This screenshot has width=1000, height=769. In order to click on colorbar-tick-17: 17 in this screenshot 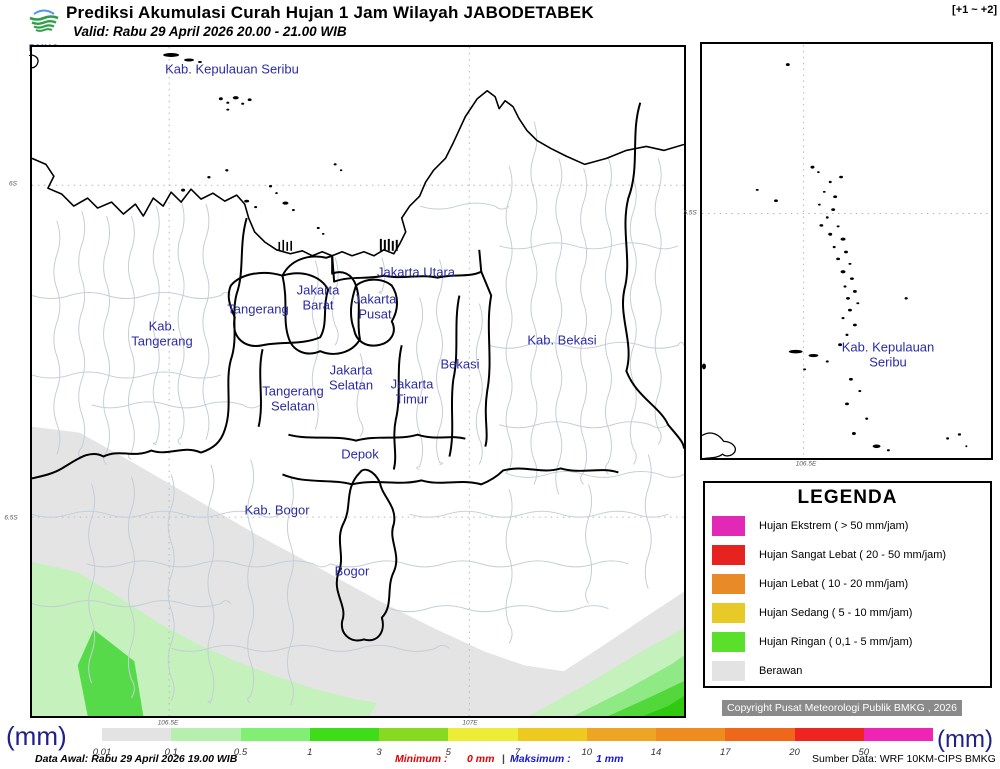, I will do `click(725, 752)`.